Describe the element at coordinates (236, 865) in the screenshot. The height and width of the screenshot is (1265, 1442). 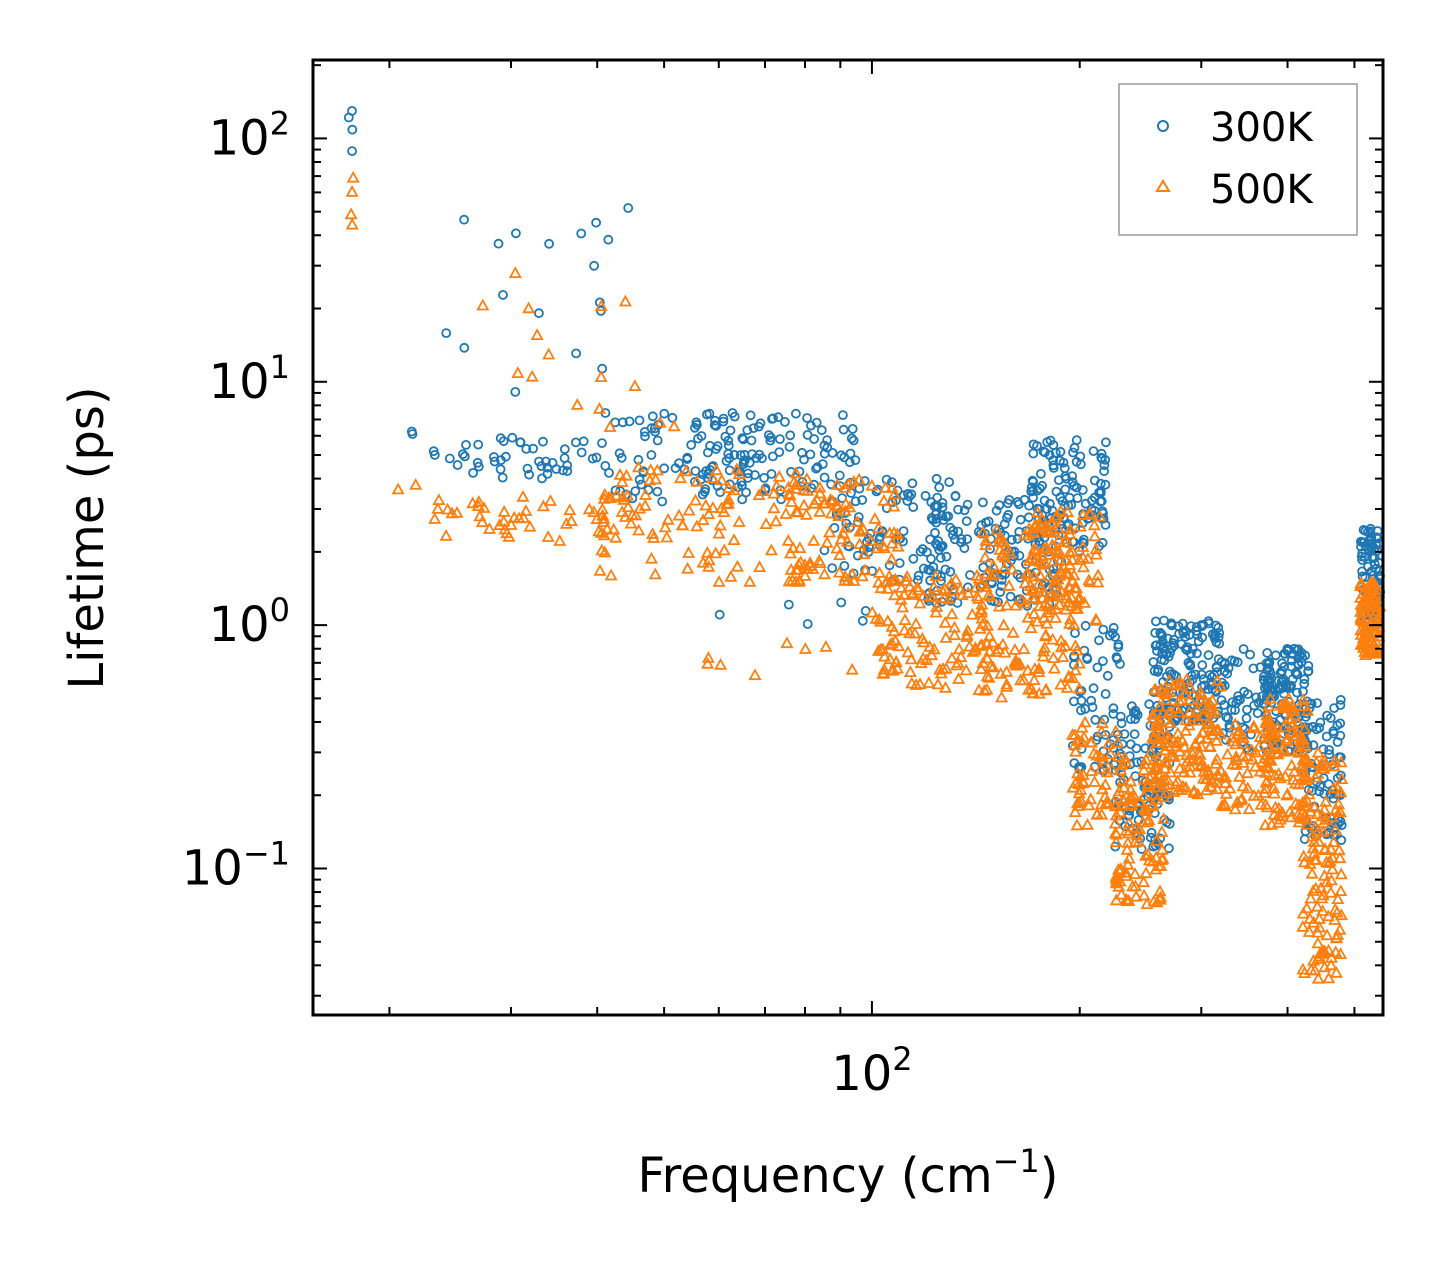
I see `y-tick-label: 10⁻¹` at that location.